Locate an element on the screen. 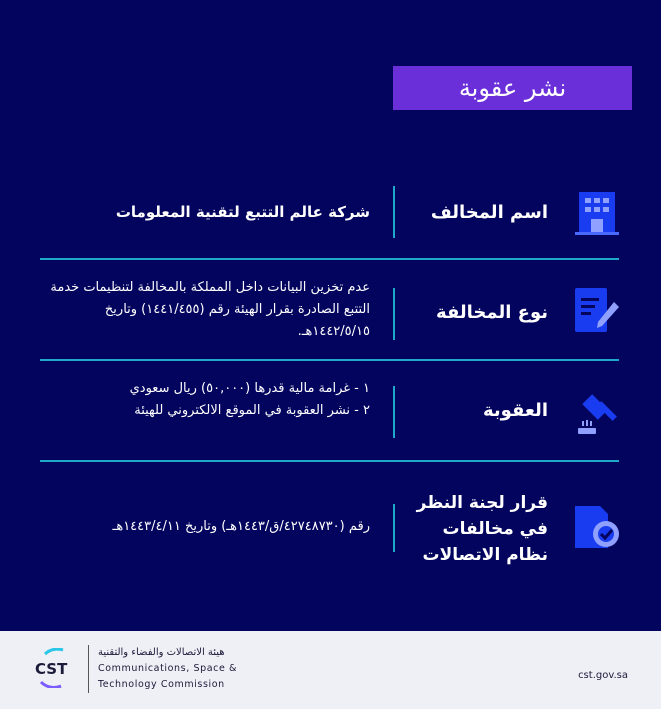 This screenshot has width=661, height=709. footer-divider is located at coordinates (88, 669).